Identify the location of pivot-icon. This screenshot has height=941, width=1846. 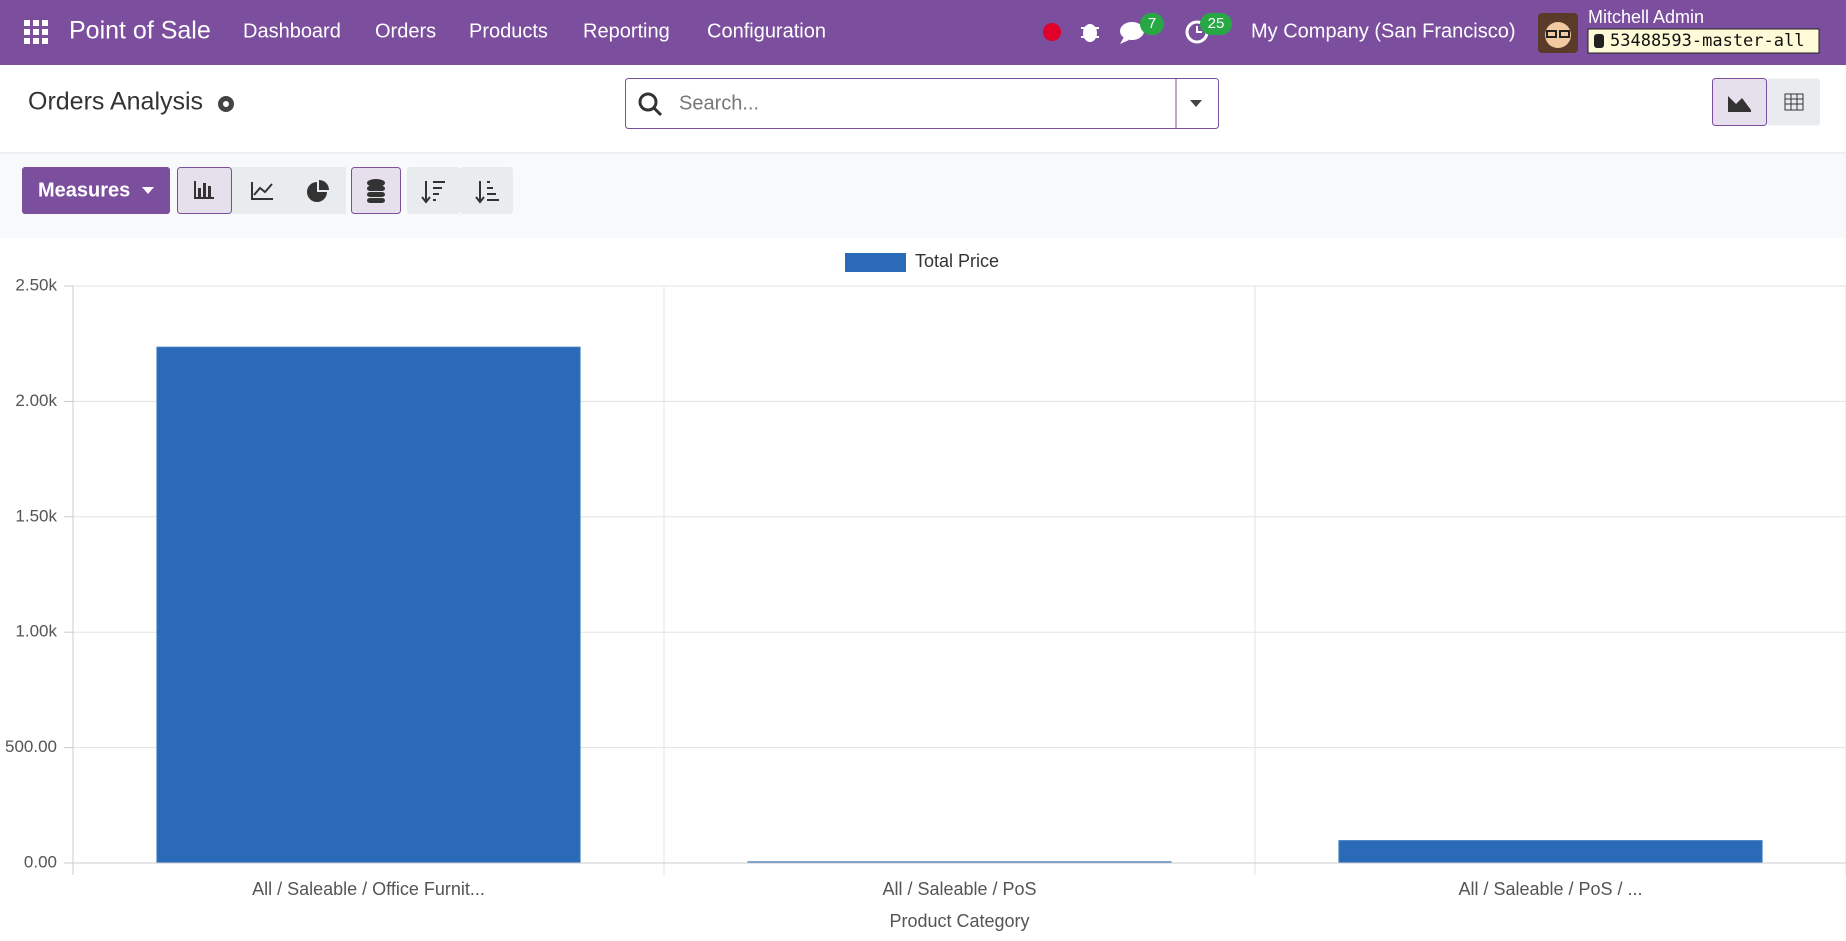
(1794, 102).